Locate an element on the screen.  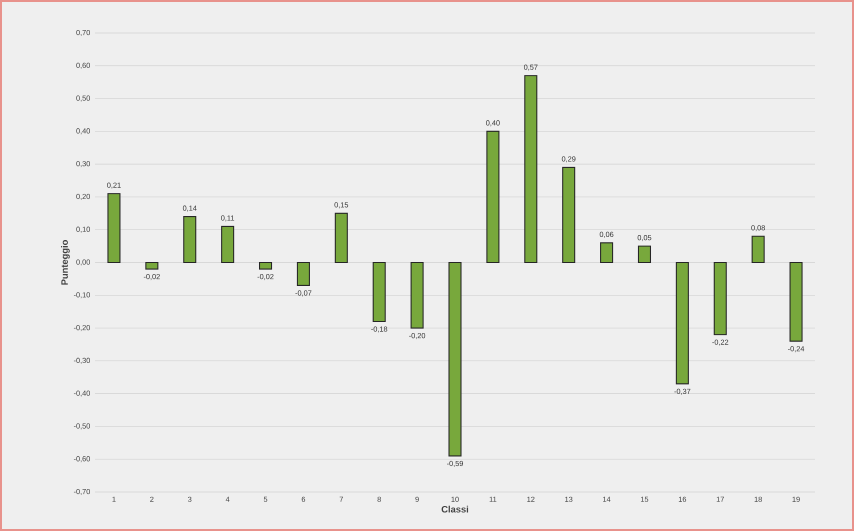
y-axis-title: Punteggio is located at coordinates (65, 262).